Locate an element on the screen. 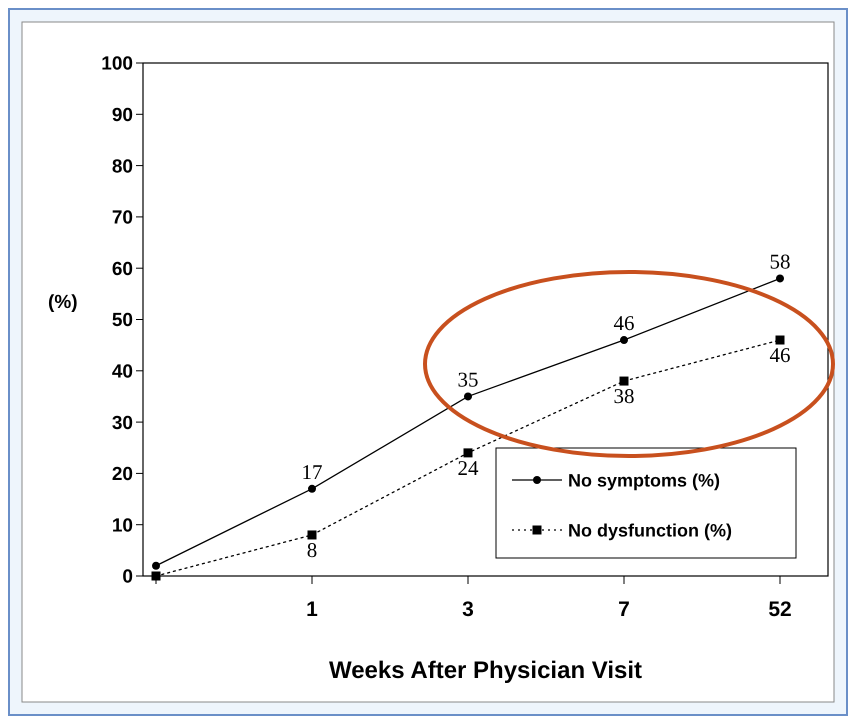 The height and width of the screenshot is (724, 856). y-tick-label: 10 is located at coordinates (122, 525).